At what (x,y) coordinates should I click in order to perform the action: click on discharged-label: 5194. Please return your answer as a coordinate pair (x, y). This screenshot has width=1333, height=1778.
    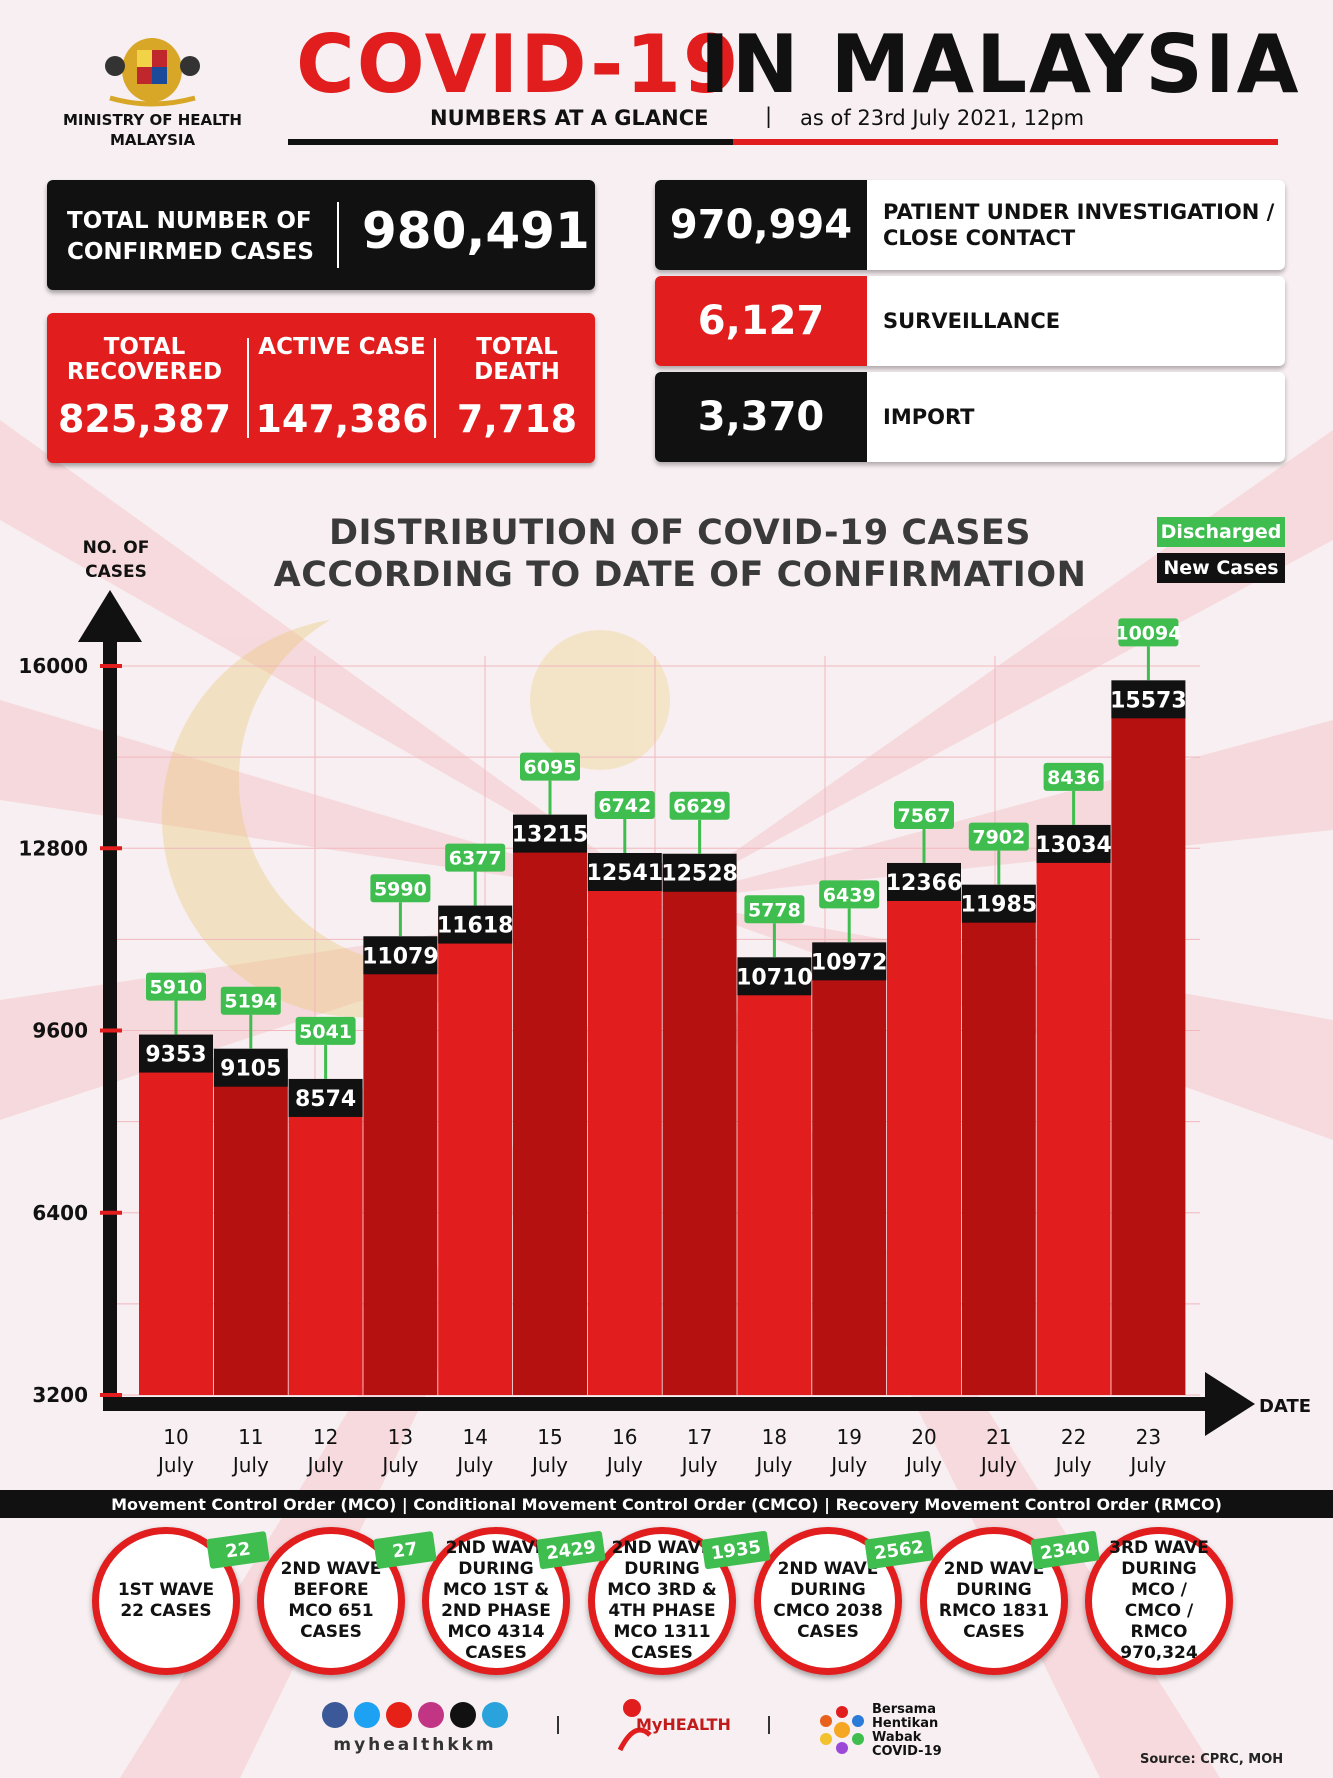
    Looking at the image, I should click on (250, 1002).